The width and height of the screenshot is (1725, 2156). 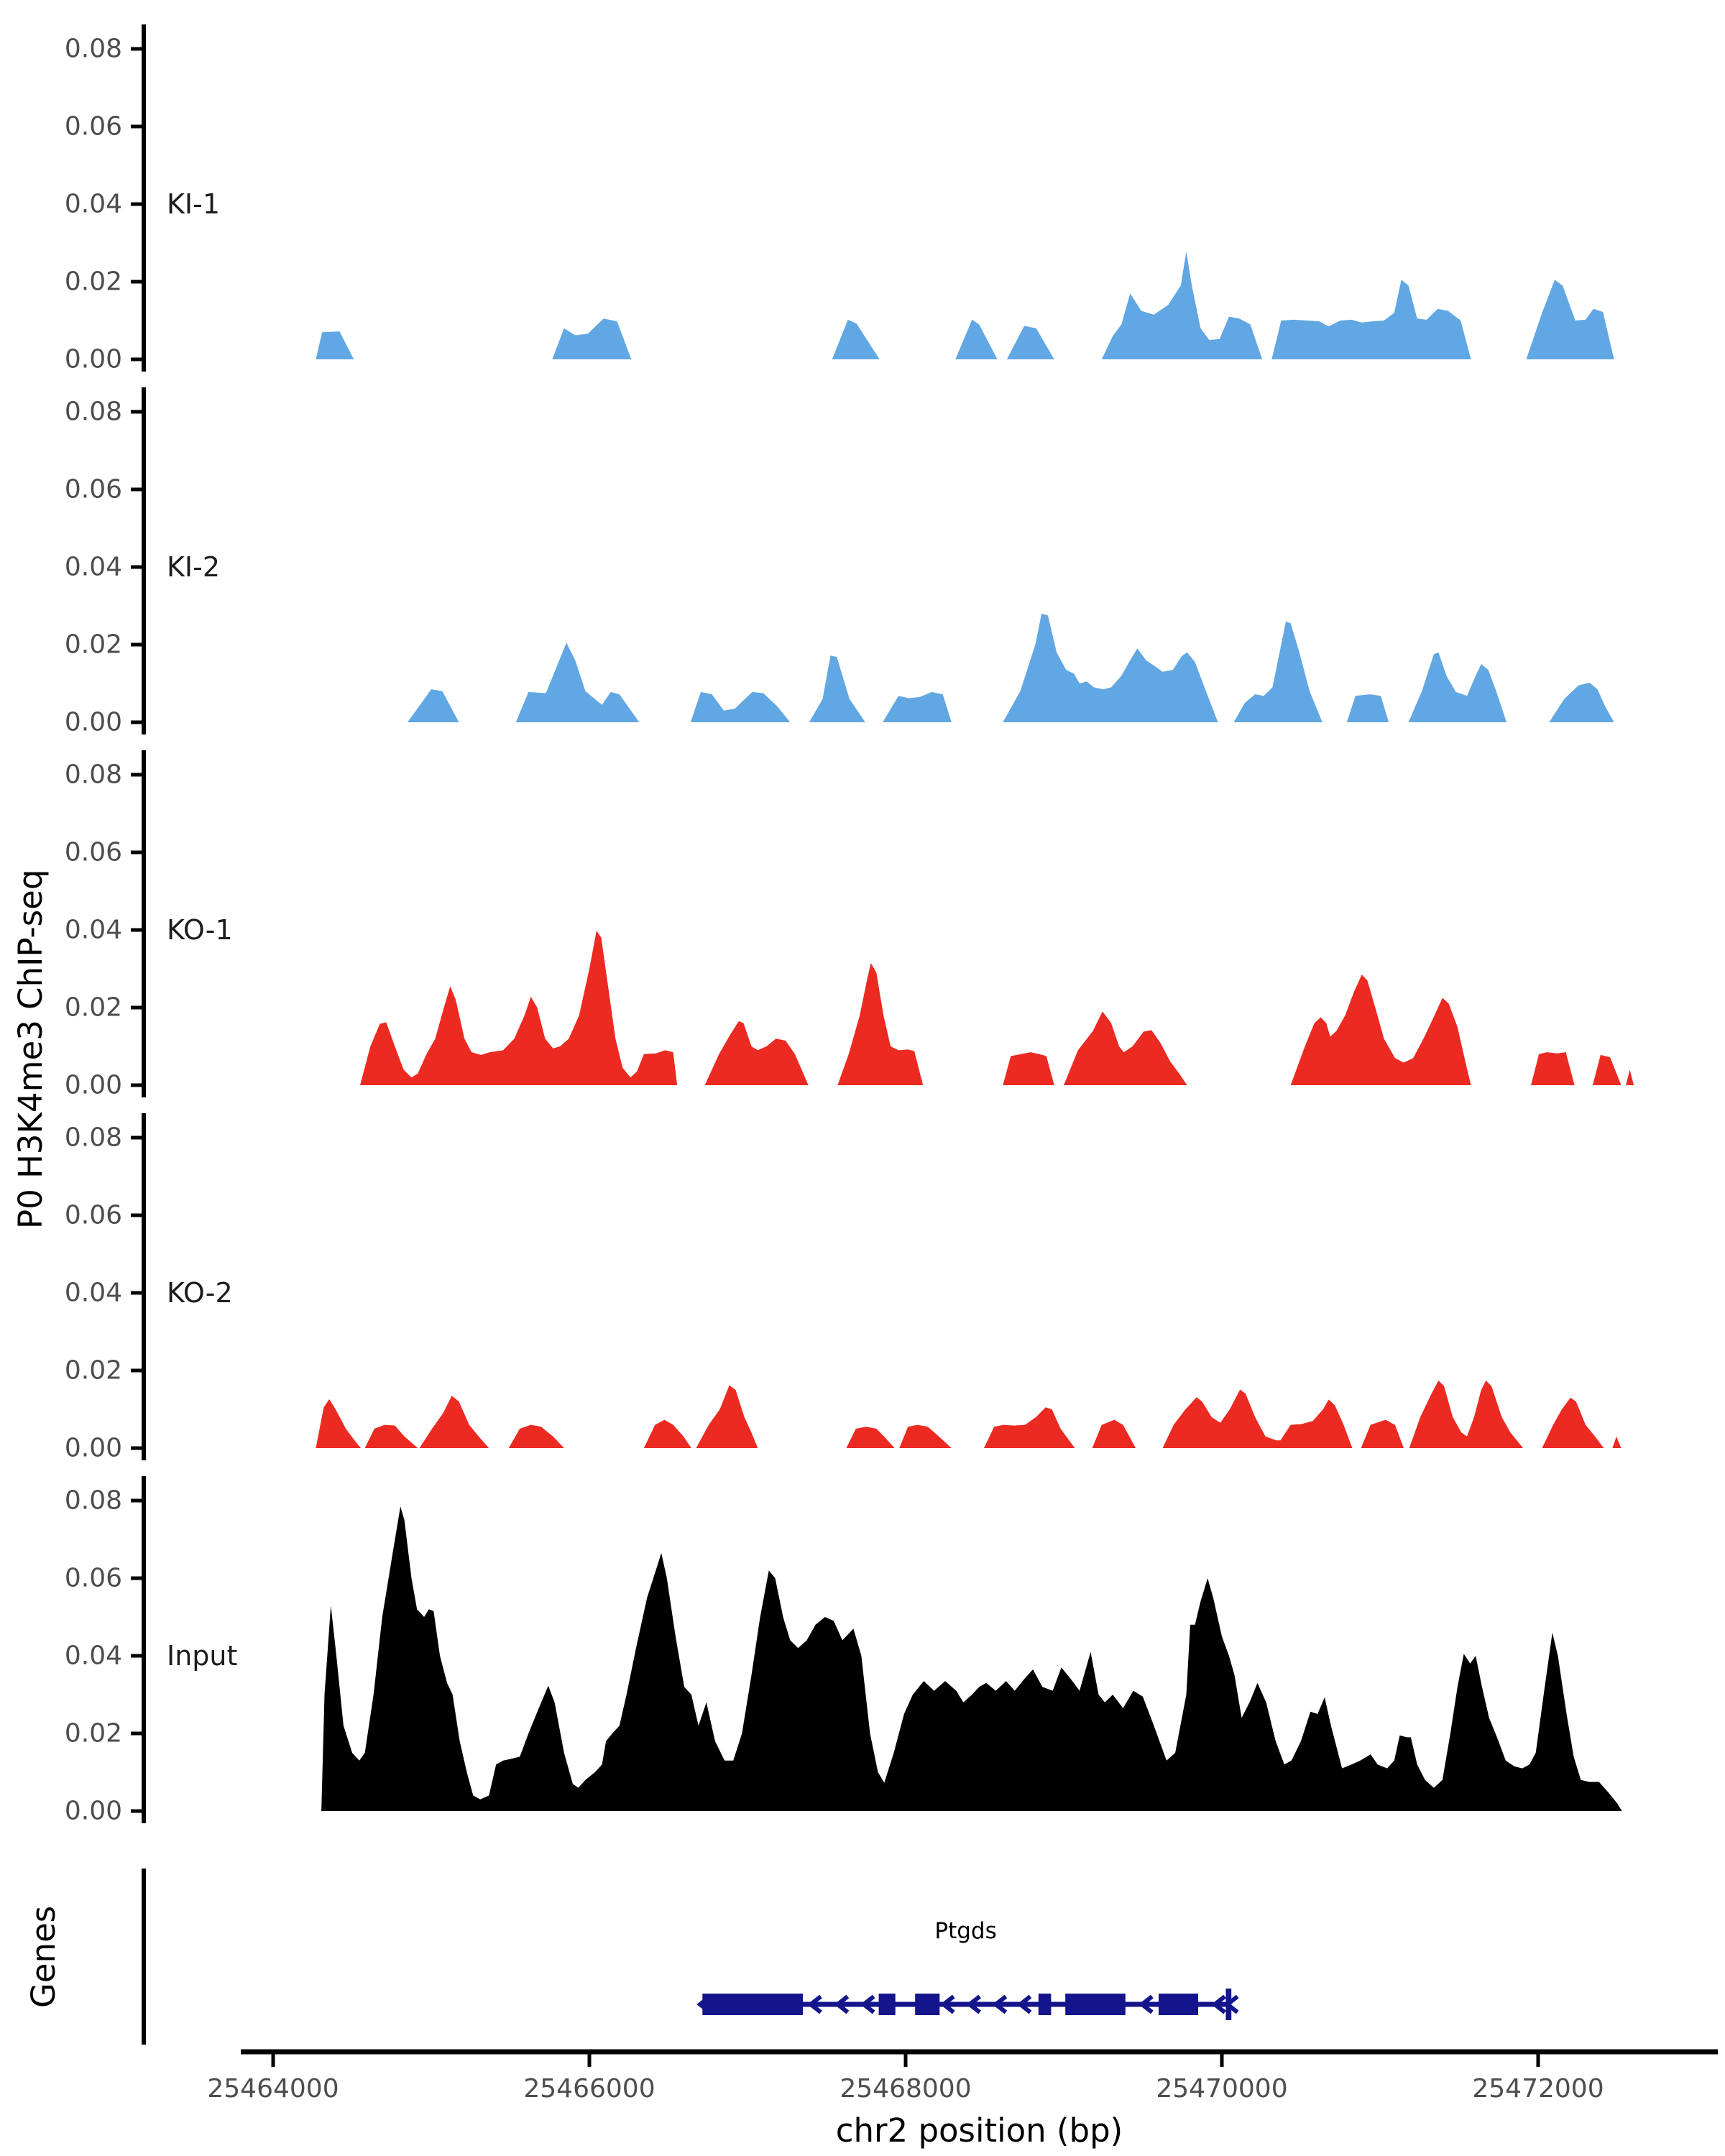 I want to click on signal-track-KO-2: 0.00 0.02 0.04 0.06 0.08 KO-2, so click(x=843, y=1288).